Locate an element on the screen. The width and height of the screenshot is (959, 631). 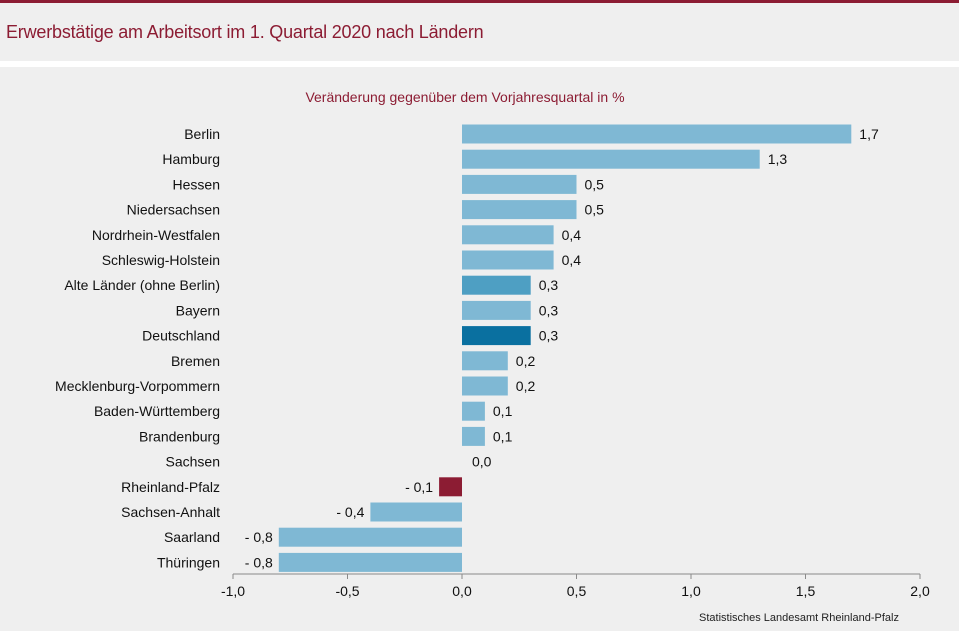
data-label-niedersachsen: 0,5 is located at coordinates (595, 210).